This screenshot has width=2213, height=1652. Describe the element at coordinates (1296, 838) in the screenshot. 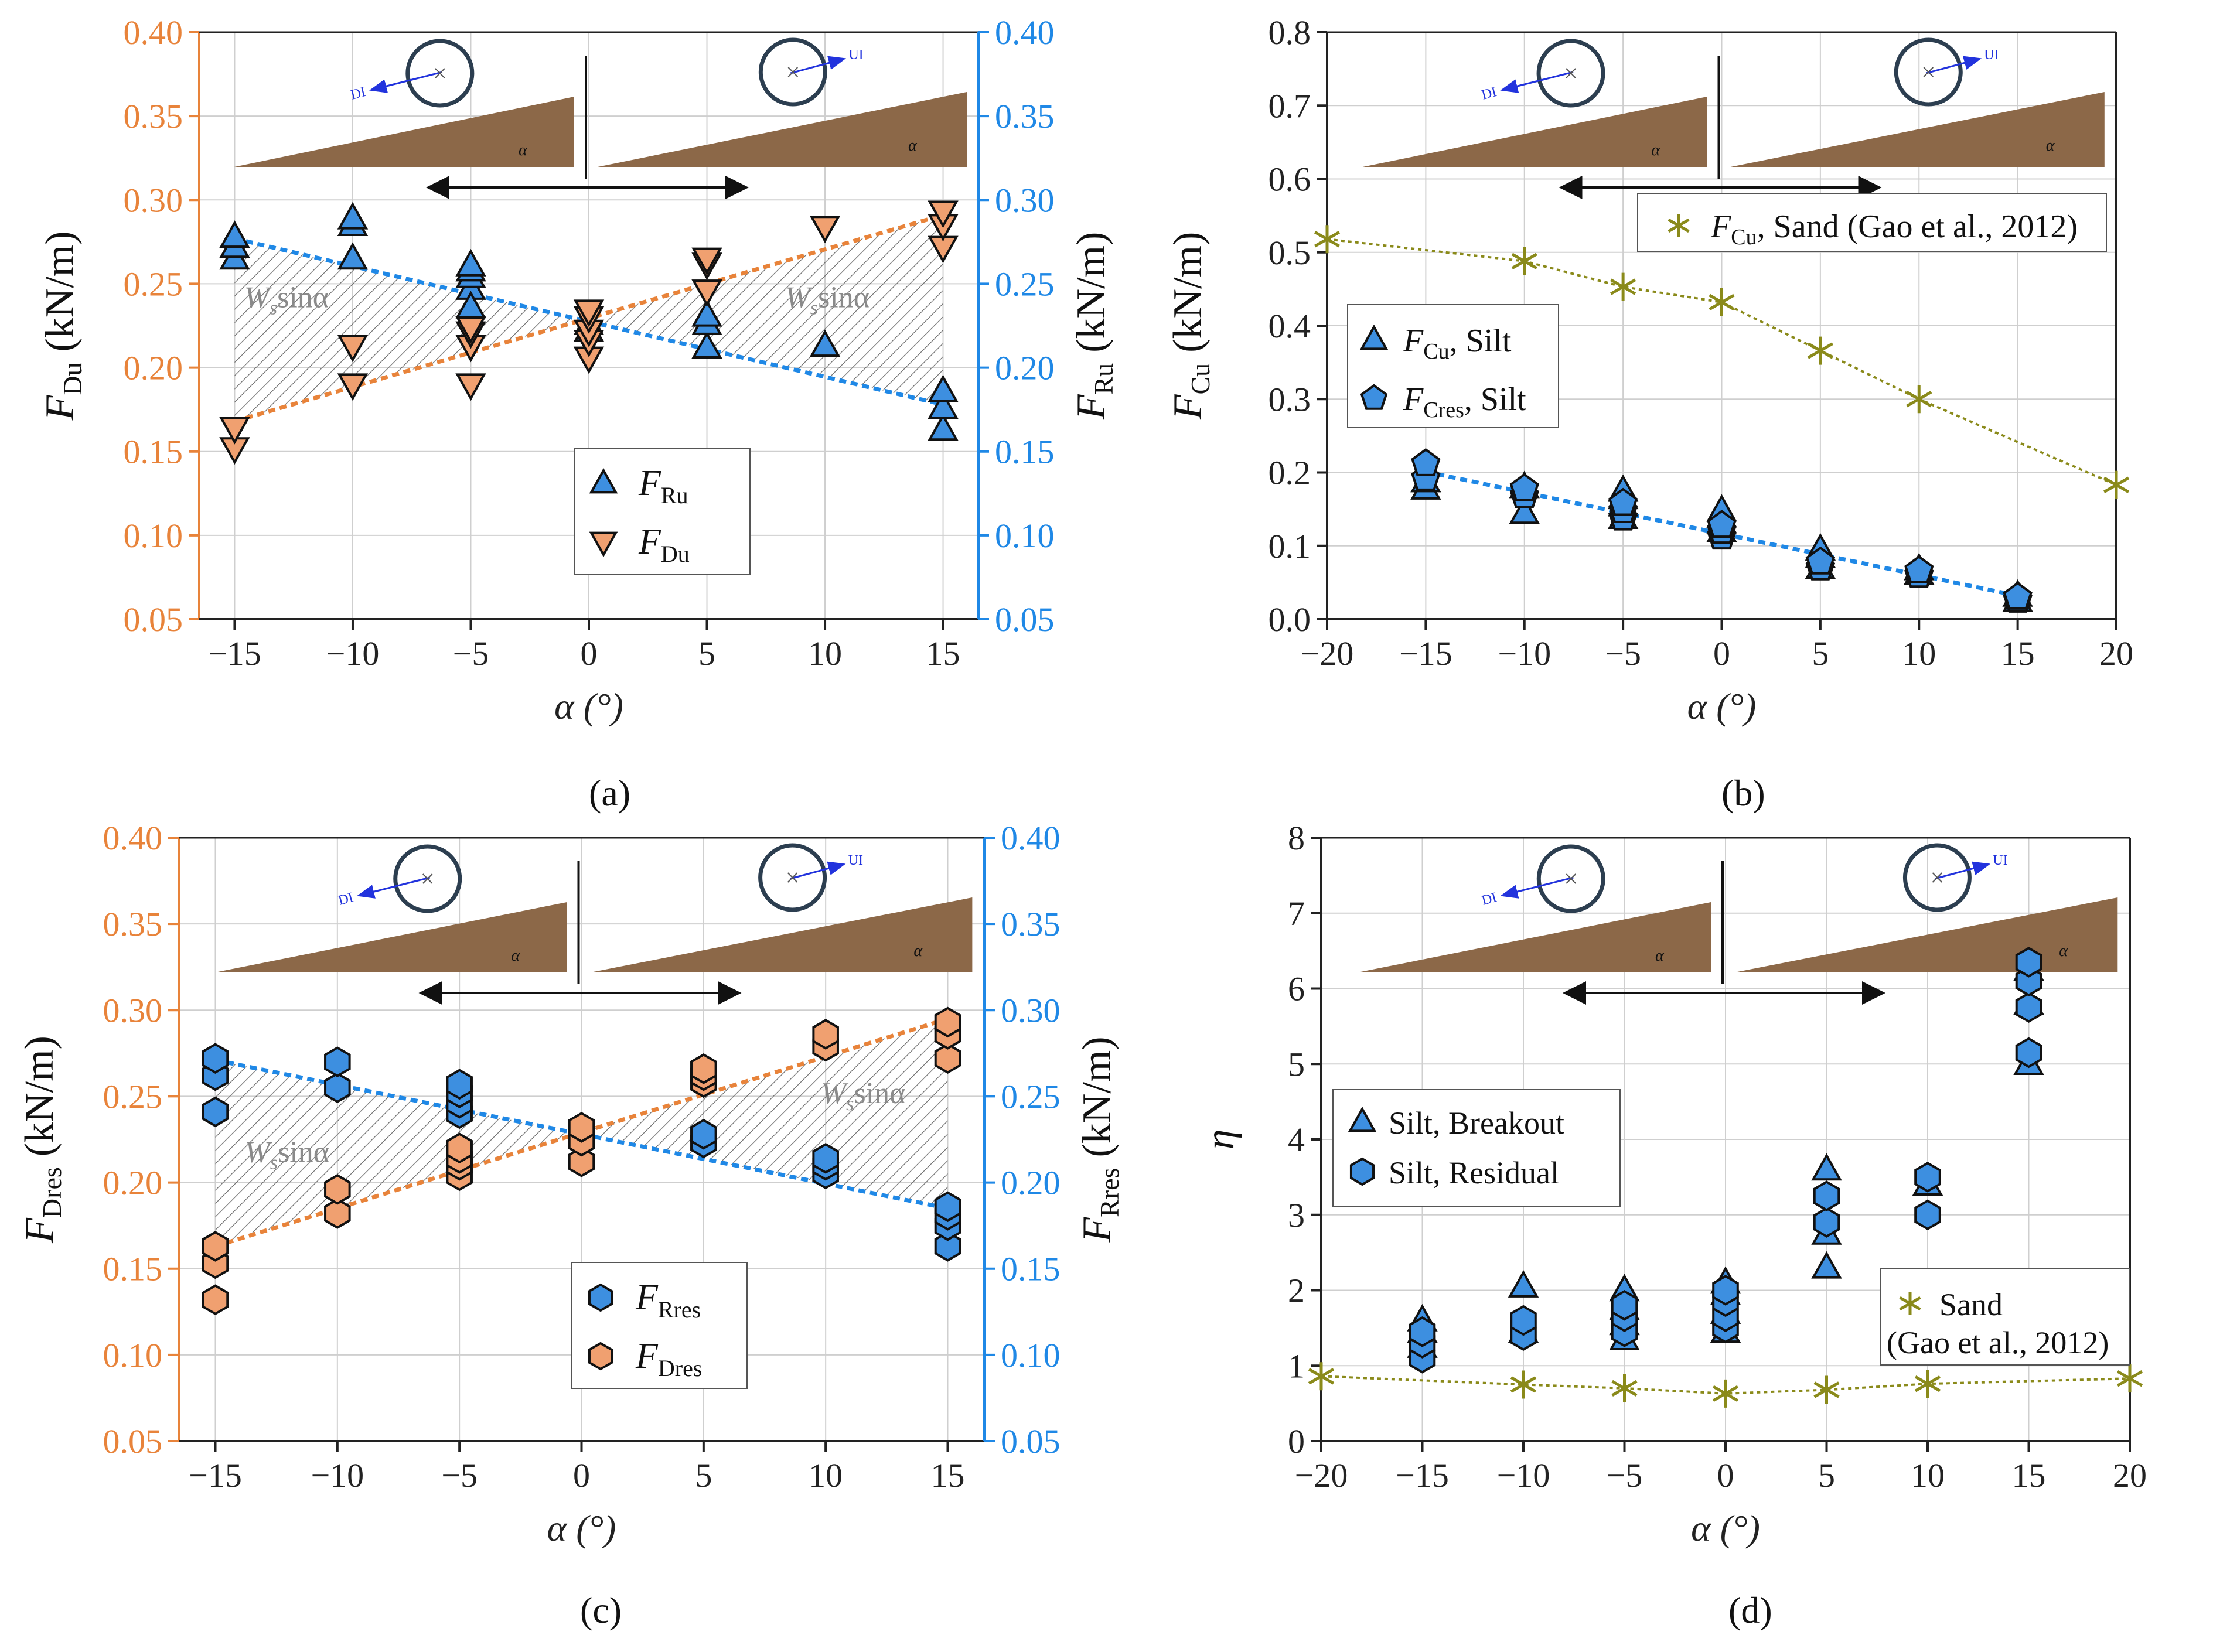

I see `y-tick-label-left: 8` at that location.